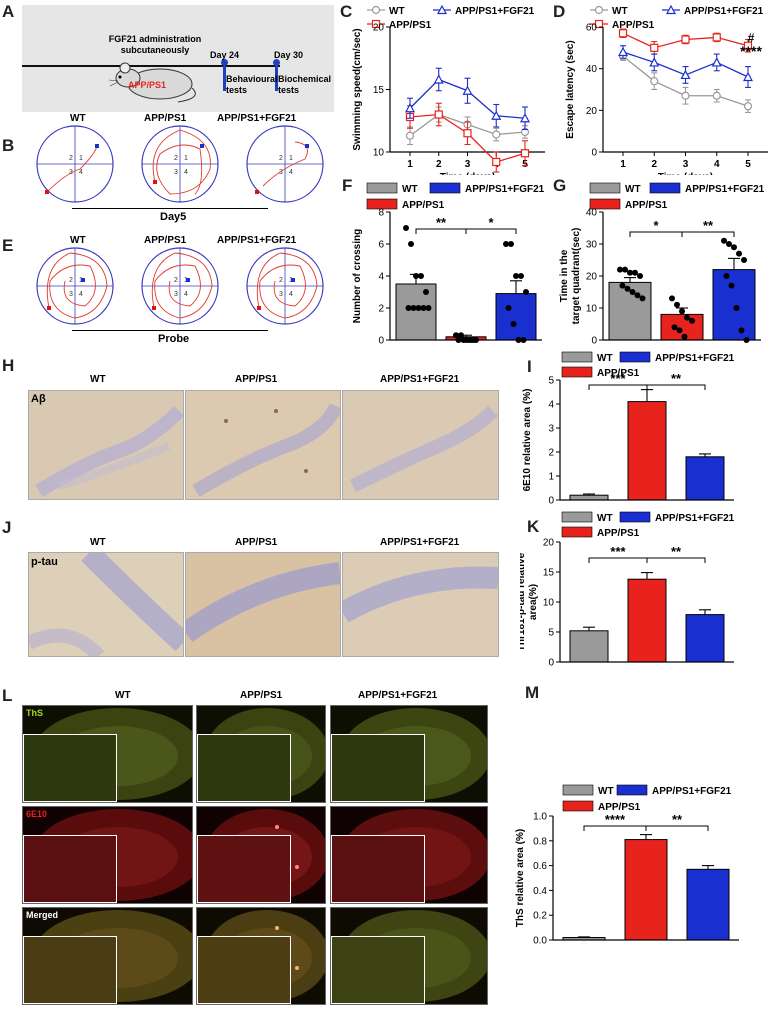 The height and width of the screenshot is (1013, 775). What do you see at coordinates (264, 445) in the screenshot?
I see `abeta-image-app` at bounding box center [264, 445].